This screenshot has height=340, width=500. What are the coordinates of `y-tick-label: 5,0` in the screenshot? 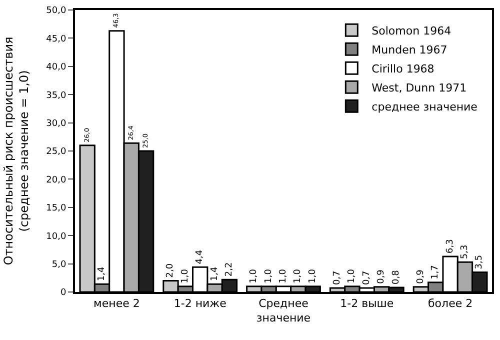 It's located at (59, 265).